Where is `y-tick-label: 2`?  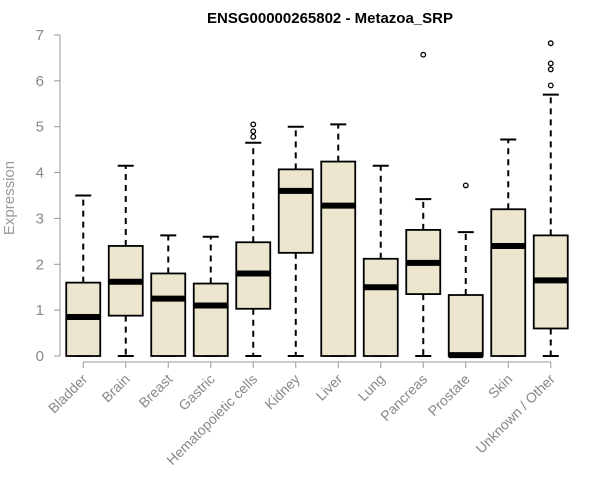
y-tick-label: 2 is located at coordinates (40, 264).